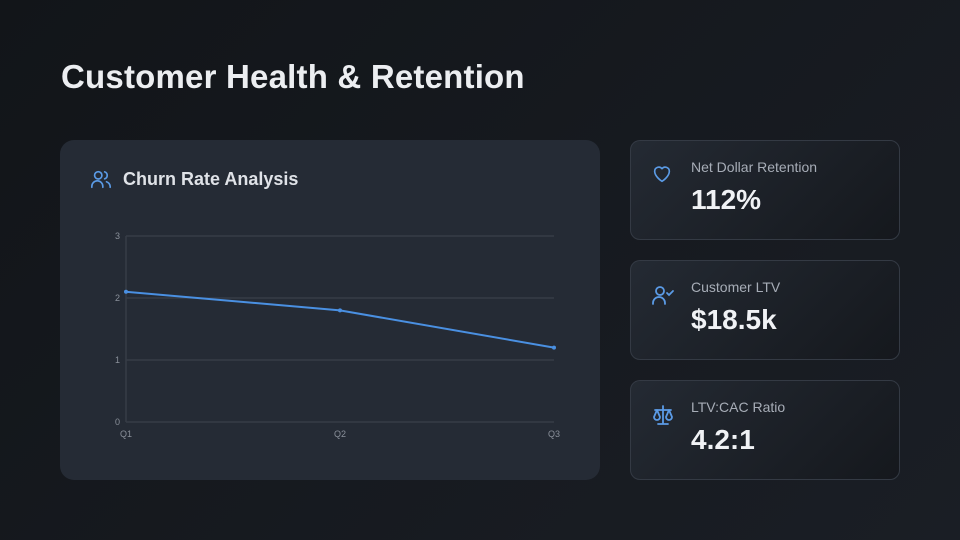 The image size is (960, 540). Describe the element at coordinates (117, 298) in the screenshot. I see `y-tick-label: 2` at that location.